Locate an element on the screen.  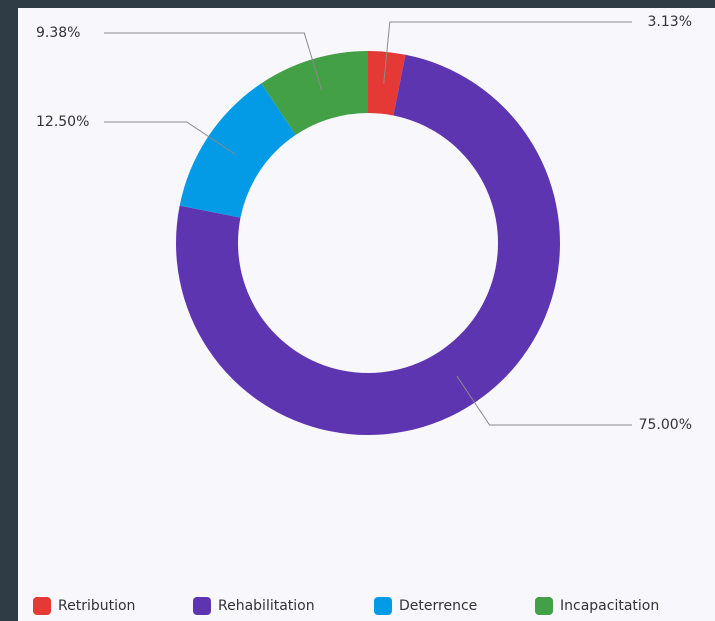
legend-label: Deterrence is located at coordinates (438, 606).